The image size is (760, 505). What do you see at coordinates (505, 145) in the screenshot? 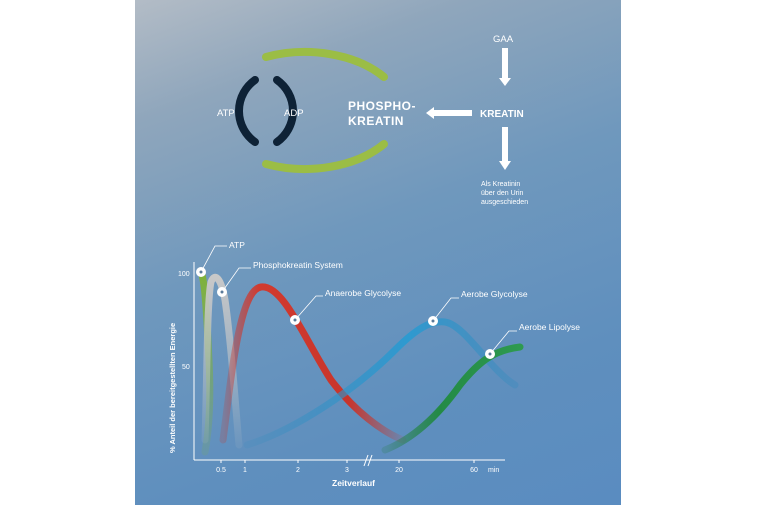
I see `kreatin-vertical-bar-bottom` at bounding box center [505, 145].